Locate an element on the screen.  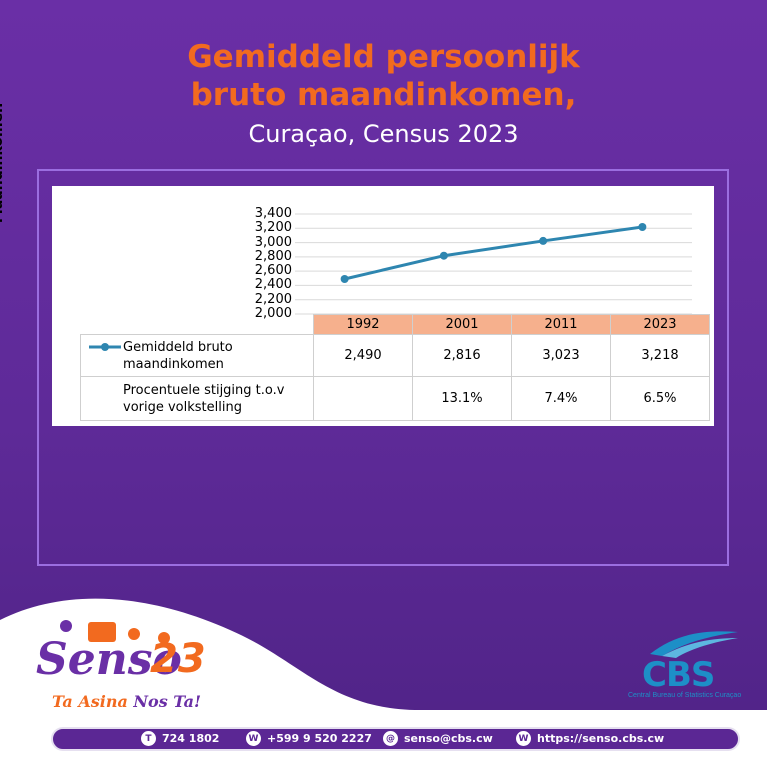
whatsapp-icon: W is located at coordinates (253, 738).